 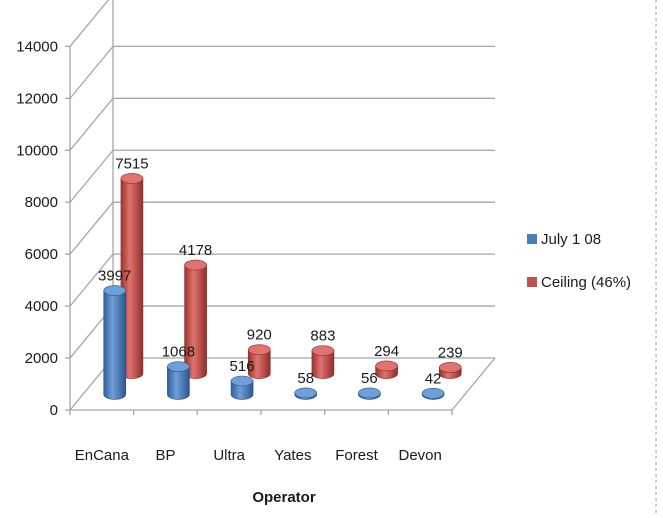 I want to click on data-label: 920, so click(x=259, y=335).